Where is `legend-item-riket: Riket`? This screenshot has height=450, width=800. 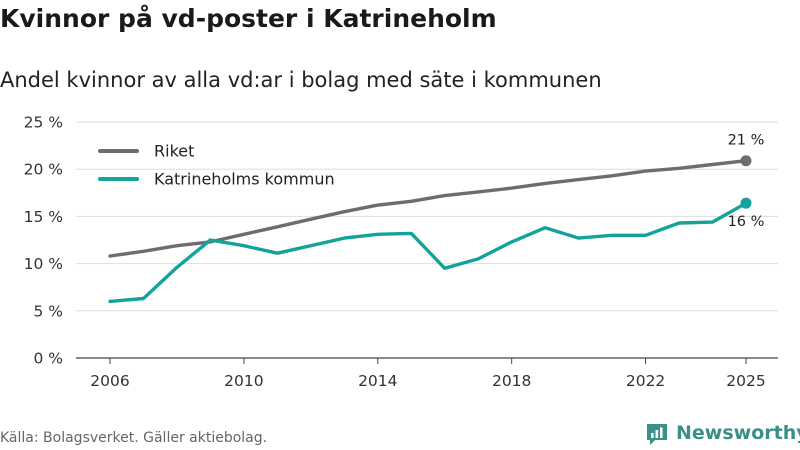 legend-item-riket: Riket is located at coordinates (146, 151).